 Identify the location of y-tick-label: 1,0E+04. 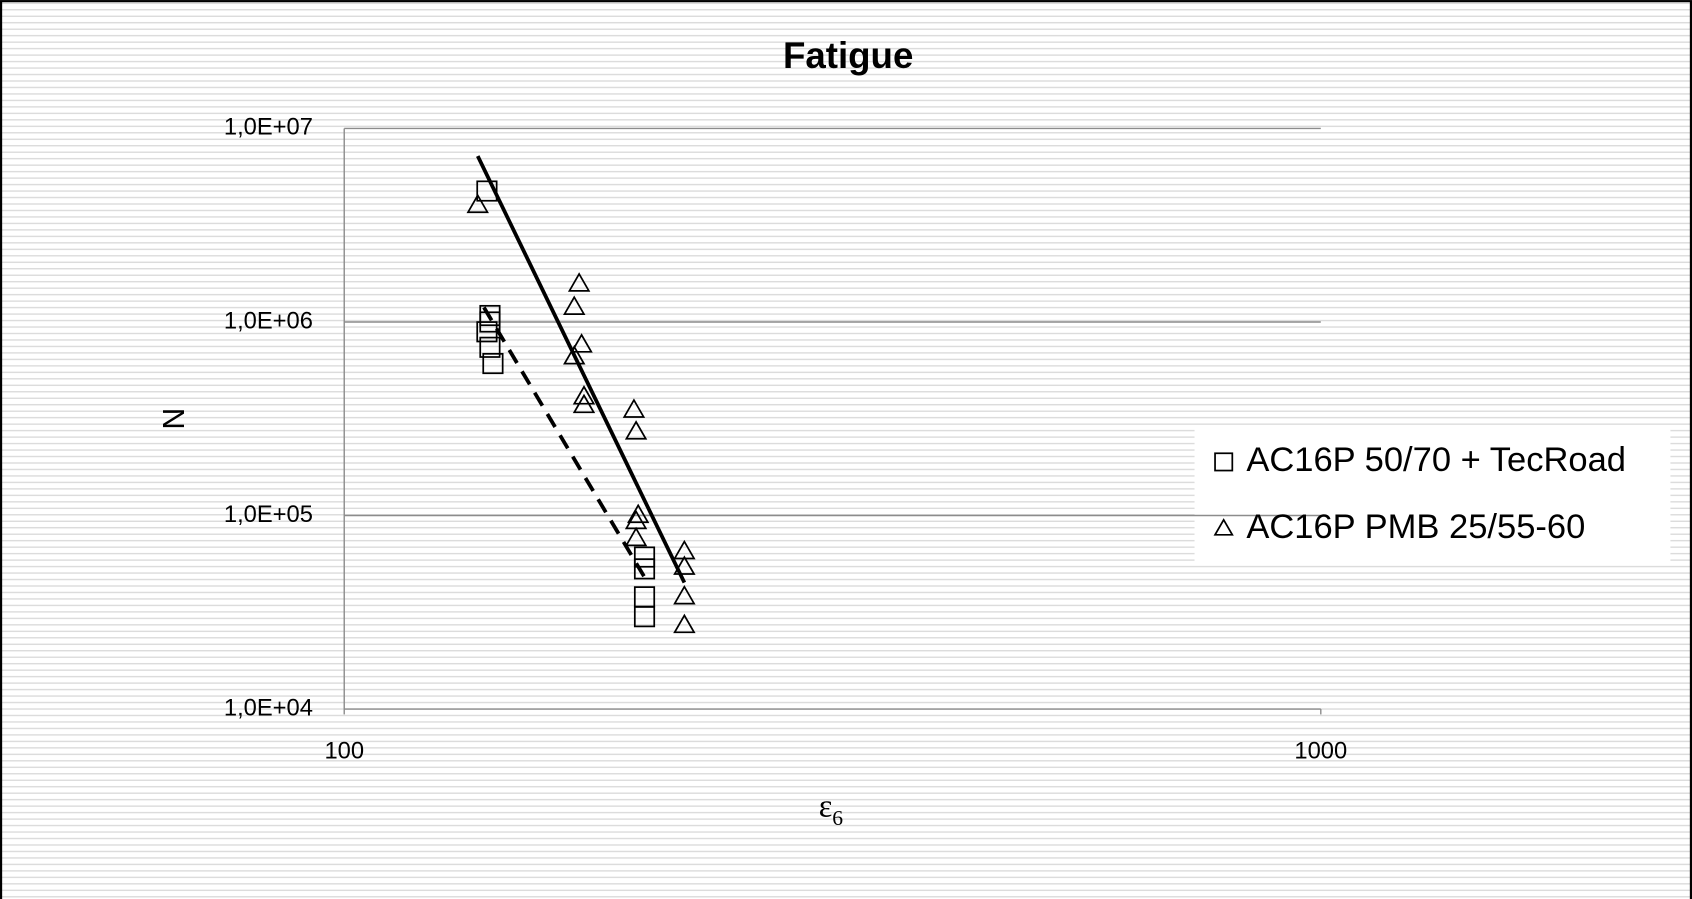
(268, 708).